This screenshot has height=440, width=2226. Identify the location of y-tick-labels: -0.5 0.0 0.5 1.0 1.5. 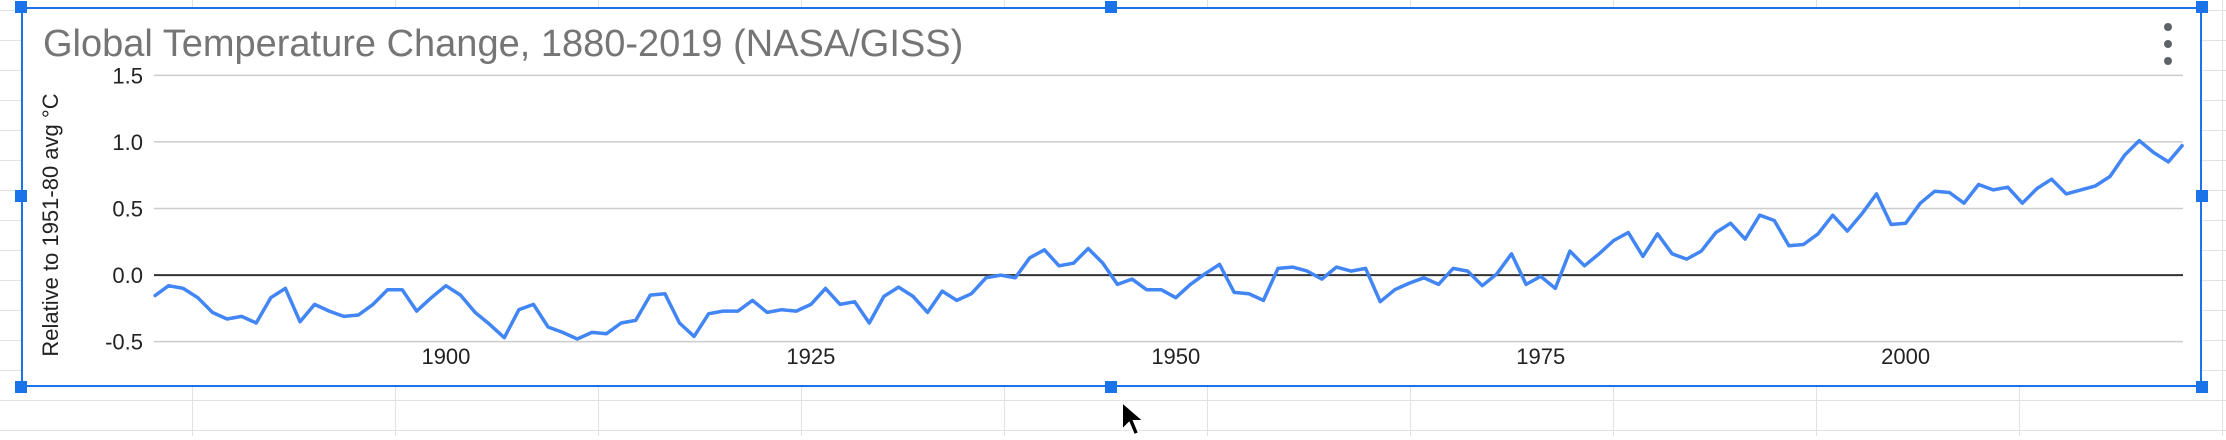
(124, 208).